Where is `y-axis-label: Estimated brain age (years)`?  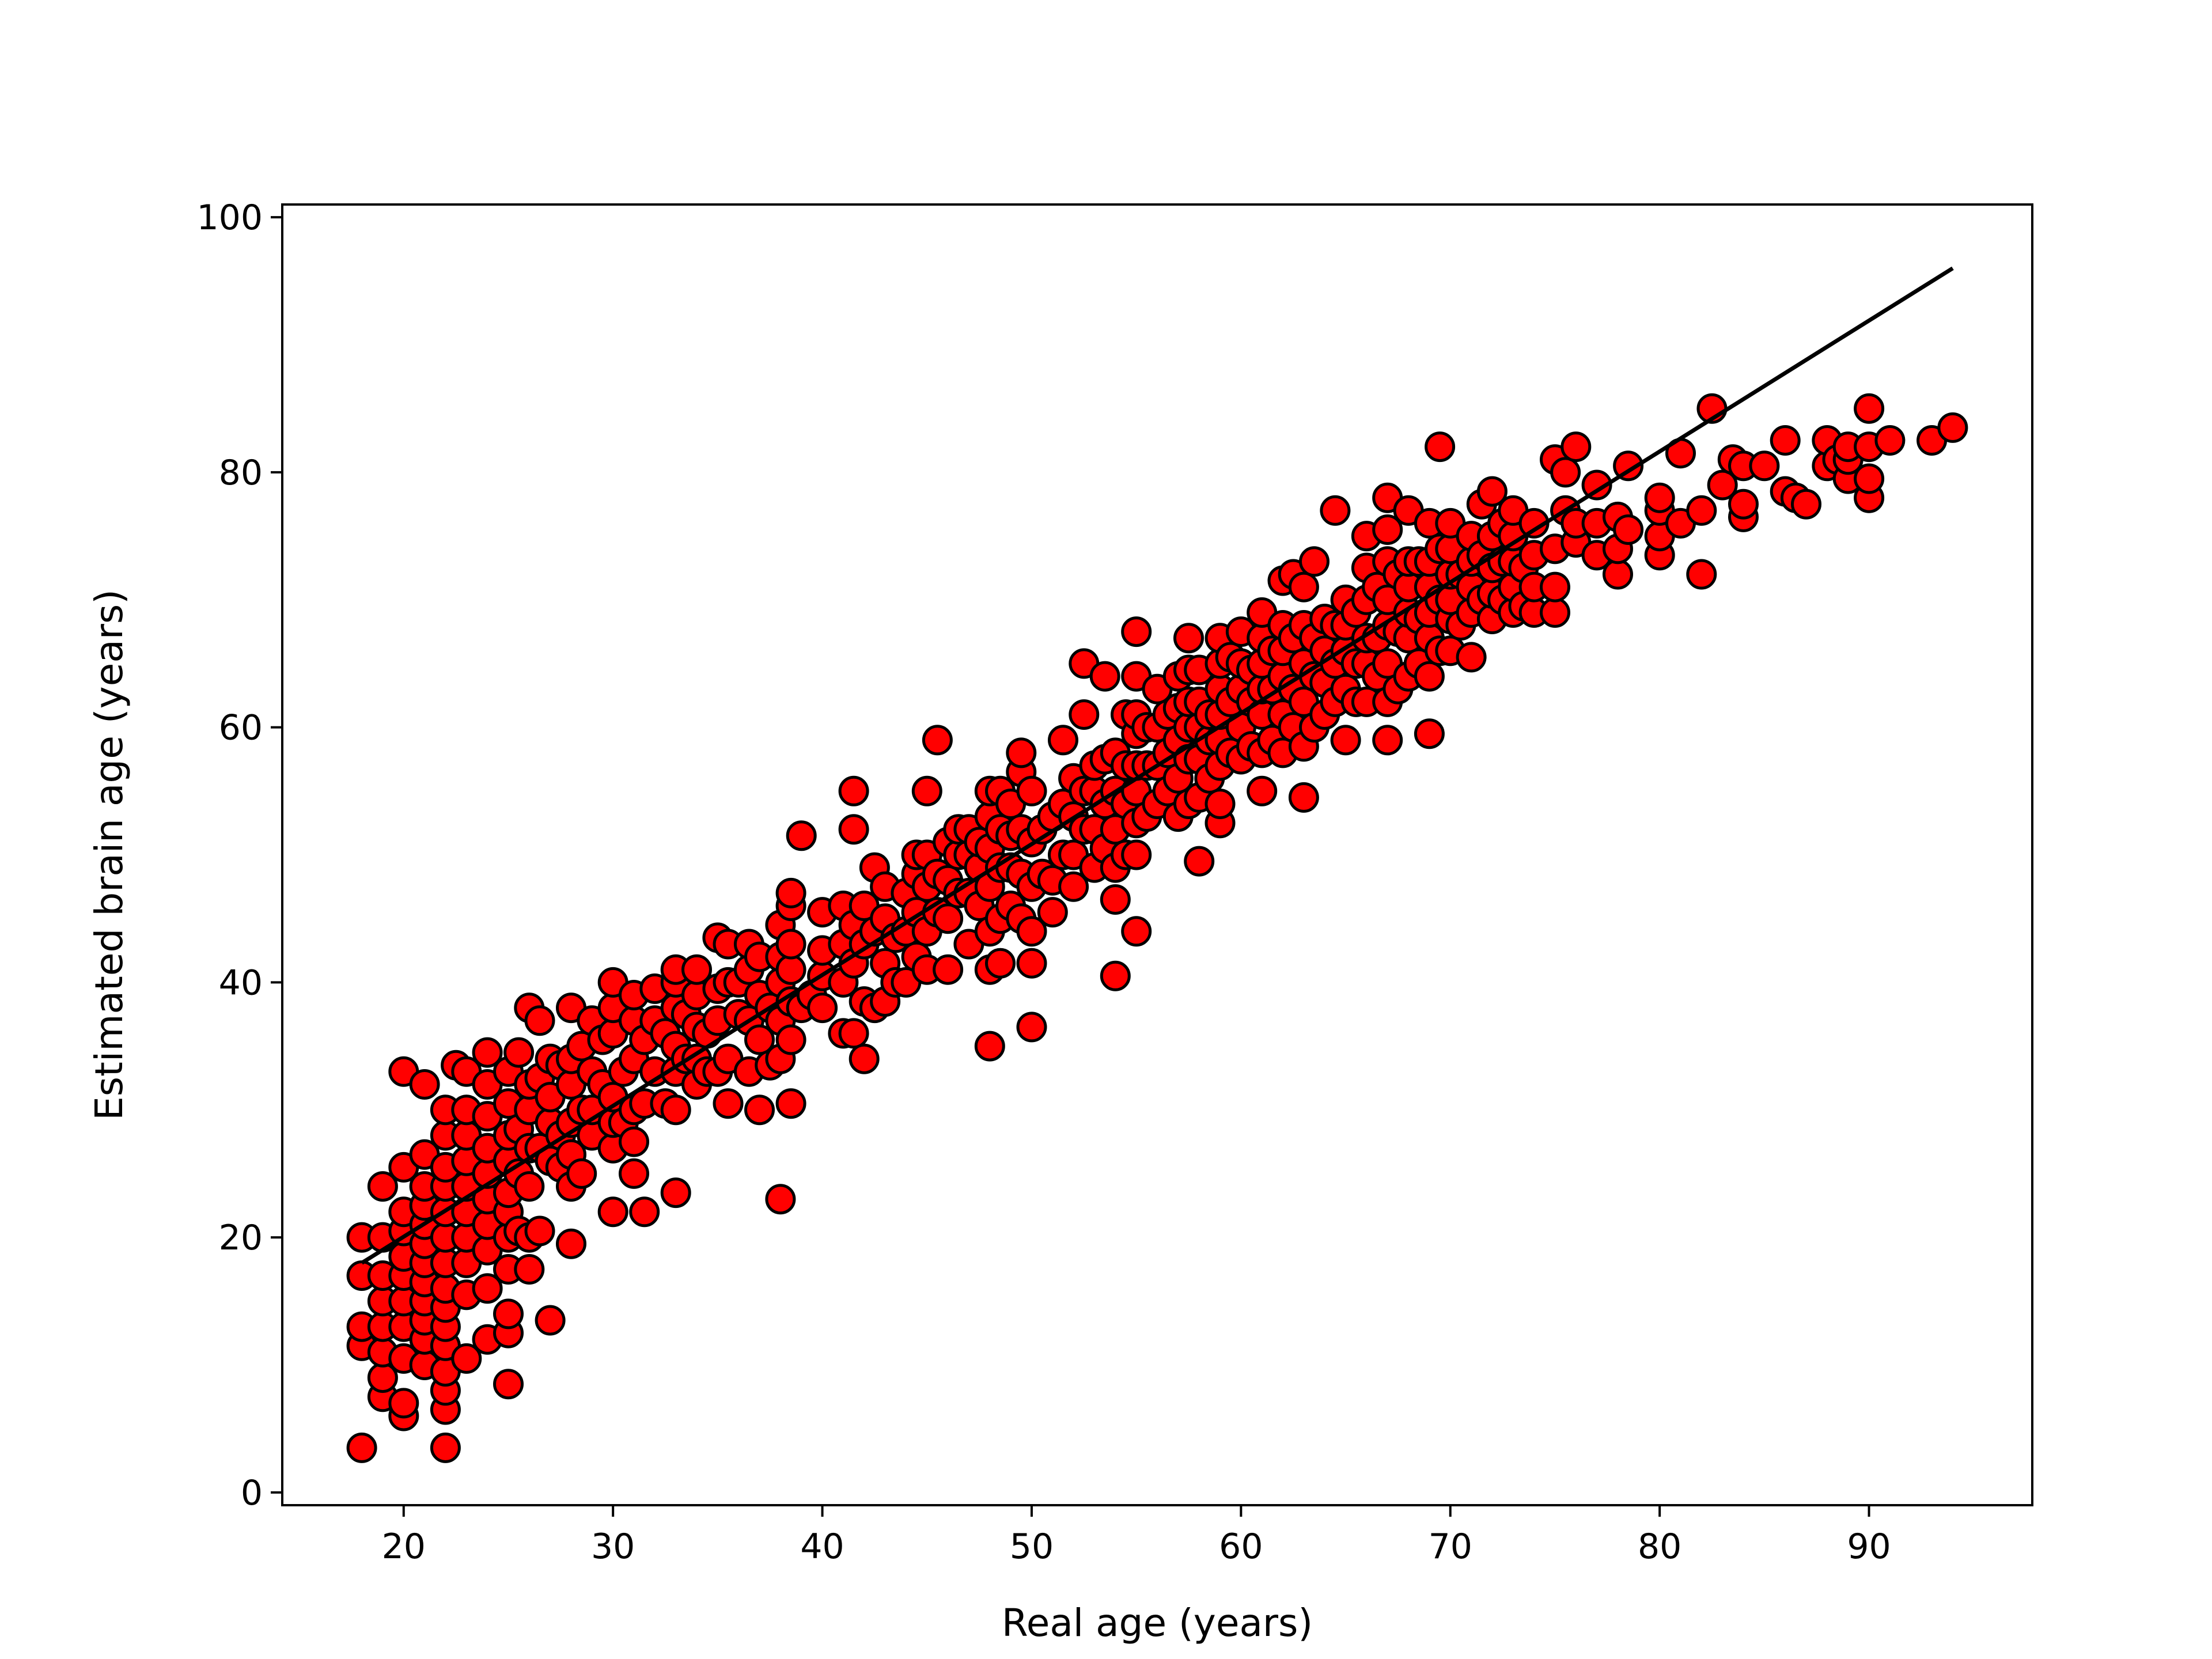 y-axis-label: Estimated brain age (years) is located at coordinates (109, 854).